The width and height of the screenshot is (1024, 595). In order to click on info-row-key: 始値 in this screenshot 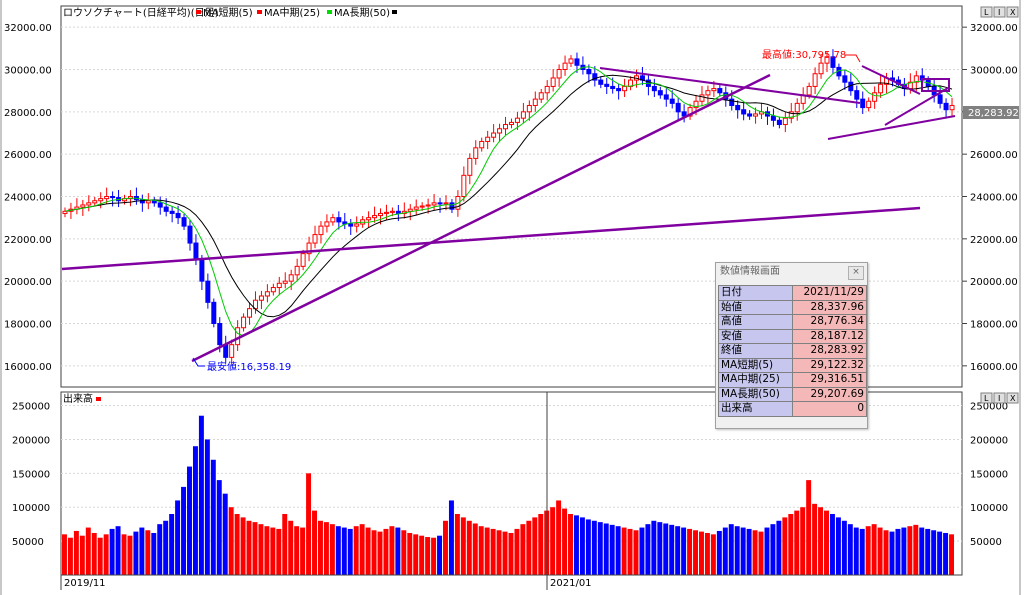, I will do `click(755, 307)`.